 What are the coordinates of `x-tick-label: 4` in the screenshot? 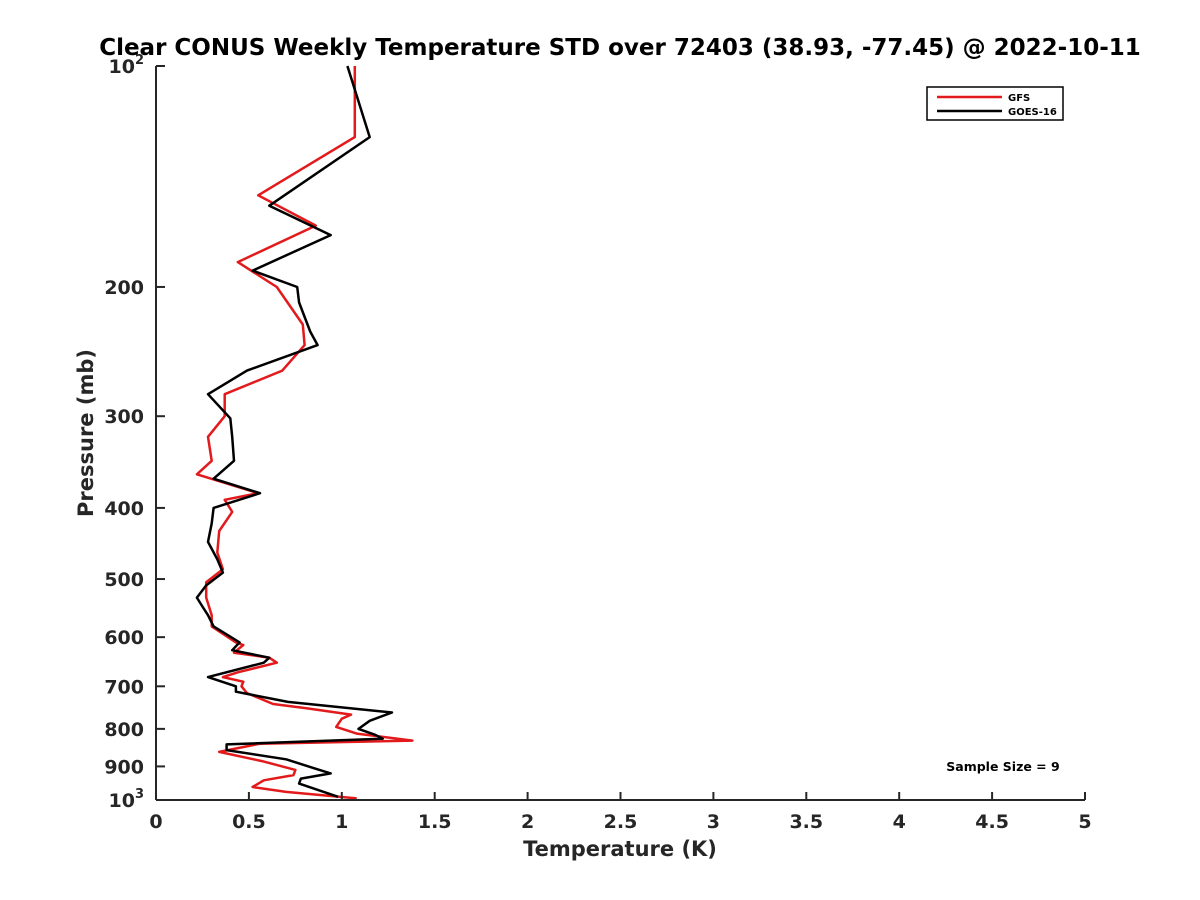 It's located at (899, 822).